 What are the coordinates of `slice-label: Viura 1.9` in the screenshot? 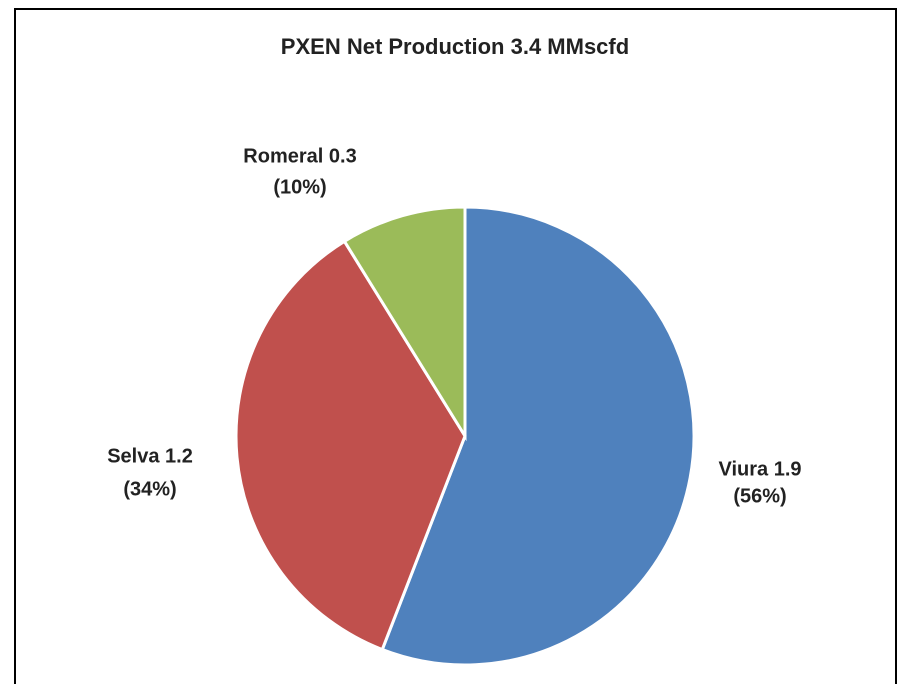 It's located at (759, 469).